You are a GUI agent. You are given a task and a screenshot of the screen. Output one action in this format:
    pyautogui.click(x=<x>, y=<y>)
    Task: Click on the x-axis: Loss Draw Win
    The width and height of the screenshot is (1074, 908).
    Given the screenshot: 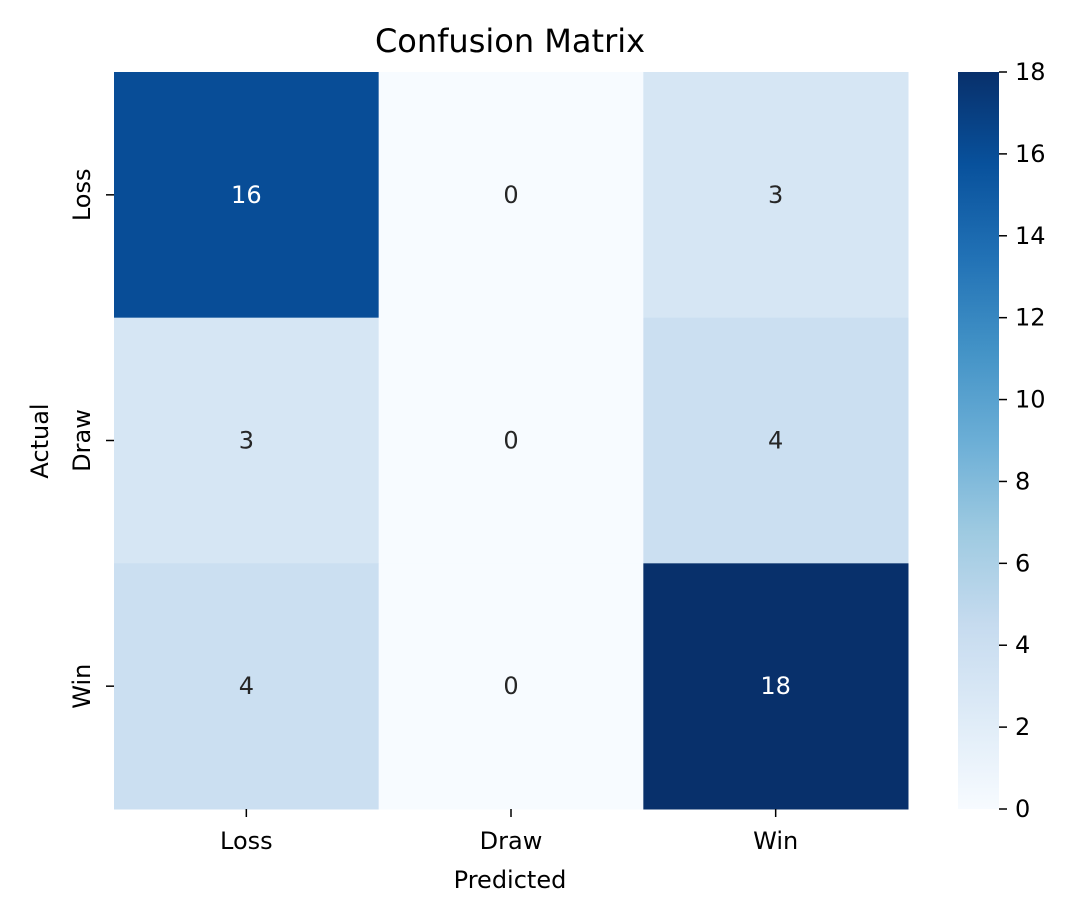 What is the action you would take?
    pyautogui.click(x=509, y=832)
    